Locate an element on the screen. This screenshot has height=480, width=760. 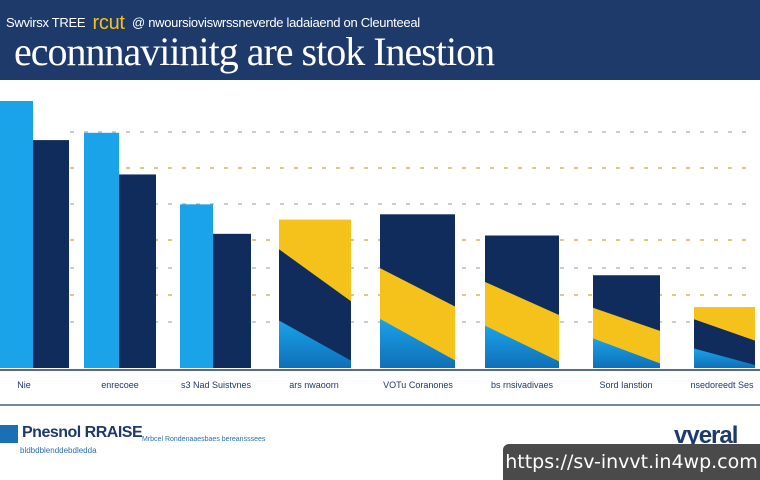
x-tick-label: VOTu Coranones is located at coordinates (418, 385).